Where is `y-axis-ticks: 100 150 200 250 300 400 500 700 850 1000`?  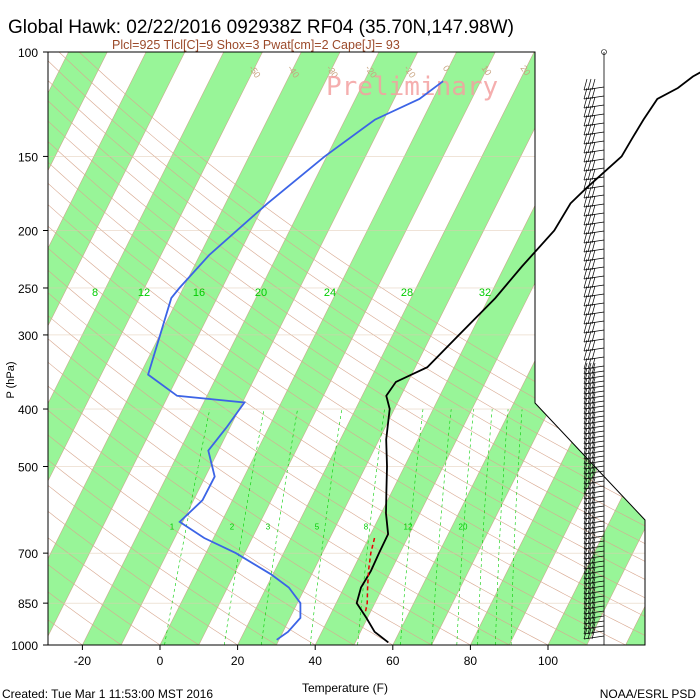
y-axis-ticks: 100 150 200 250 300 400 500 700 850 1000 is located at coordinates (29, 349).